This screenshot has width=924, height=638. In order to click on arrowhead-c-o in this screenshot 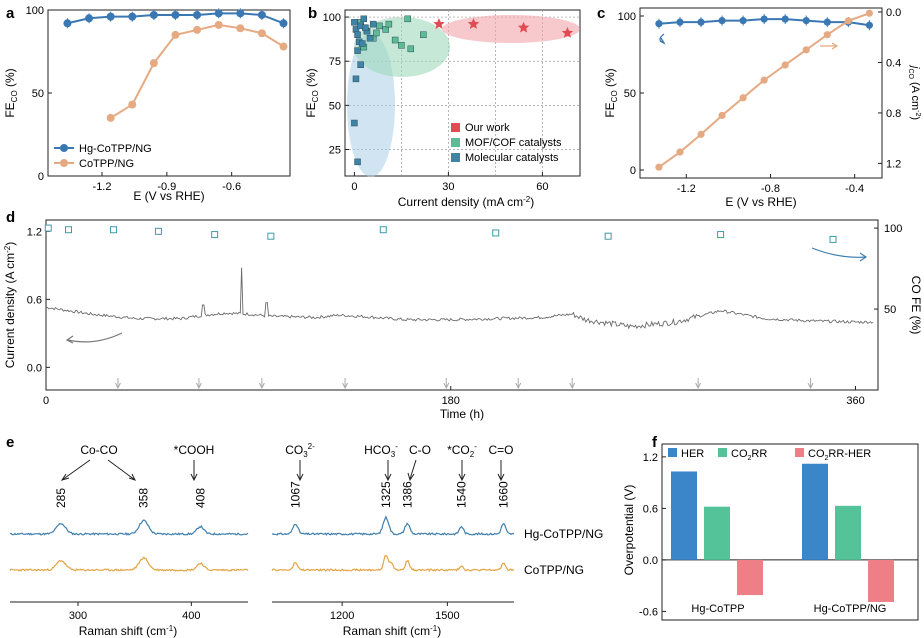, I will do `click(411, 477)`.